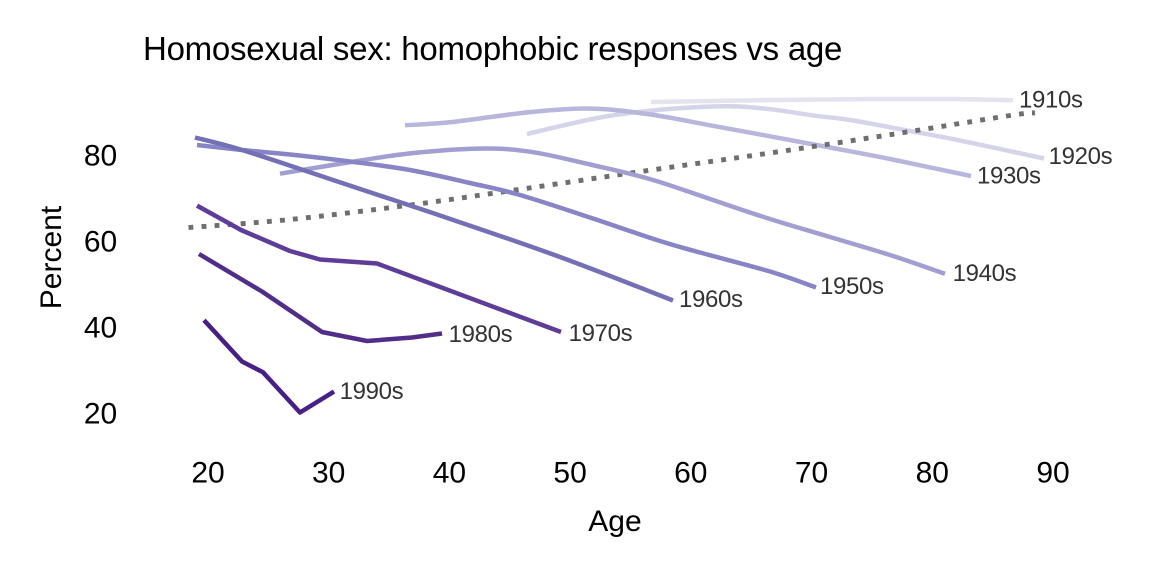  I want to click on svg-text: 1910s, so click(1051, 99).